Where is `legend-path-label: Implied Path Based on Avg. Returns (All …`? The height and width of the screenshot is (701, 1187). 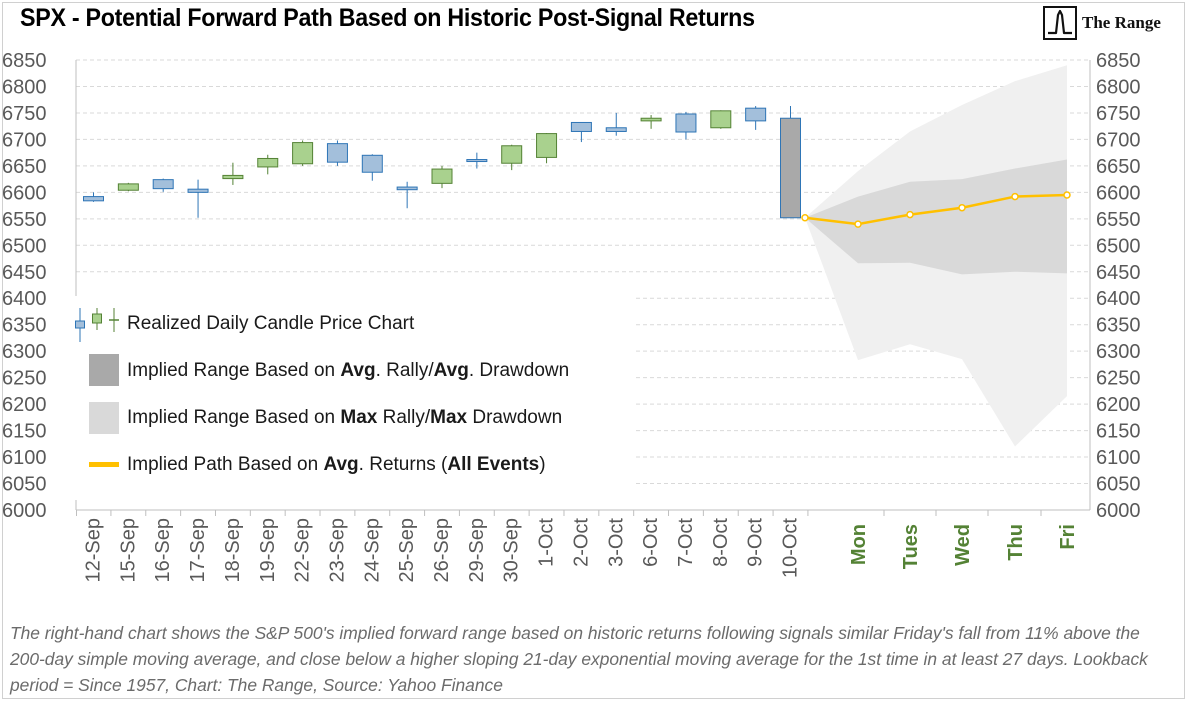
legend-path-label: Implied Path Based on Avg. Returns (All … is located at coordinates (336, 464).